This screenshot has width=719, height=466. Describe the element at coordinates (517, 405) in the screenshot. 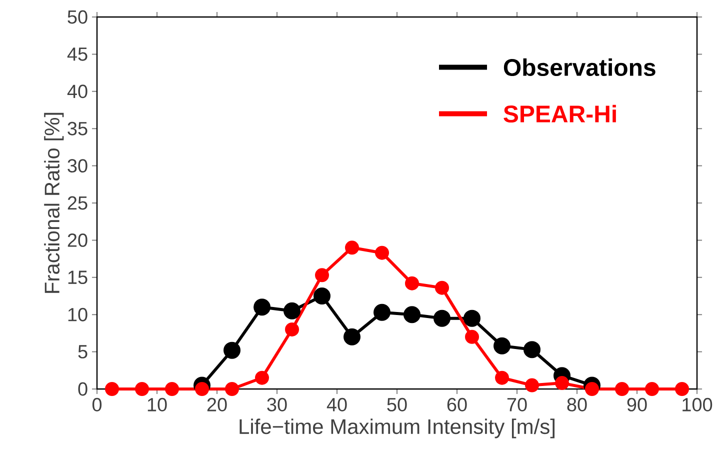

I see `x-tick-label: 70` at that location.